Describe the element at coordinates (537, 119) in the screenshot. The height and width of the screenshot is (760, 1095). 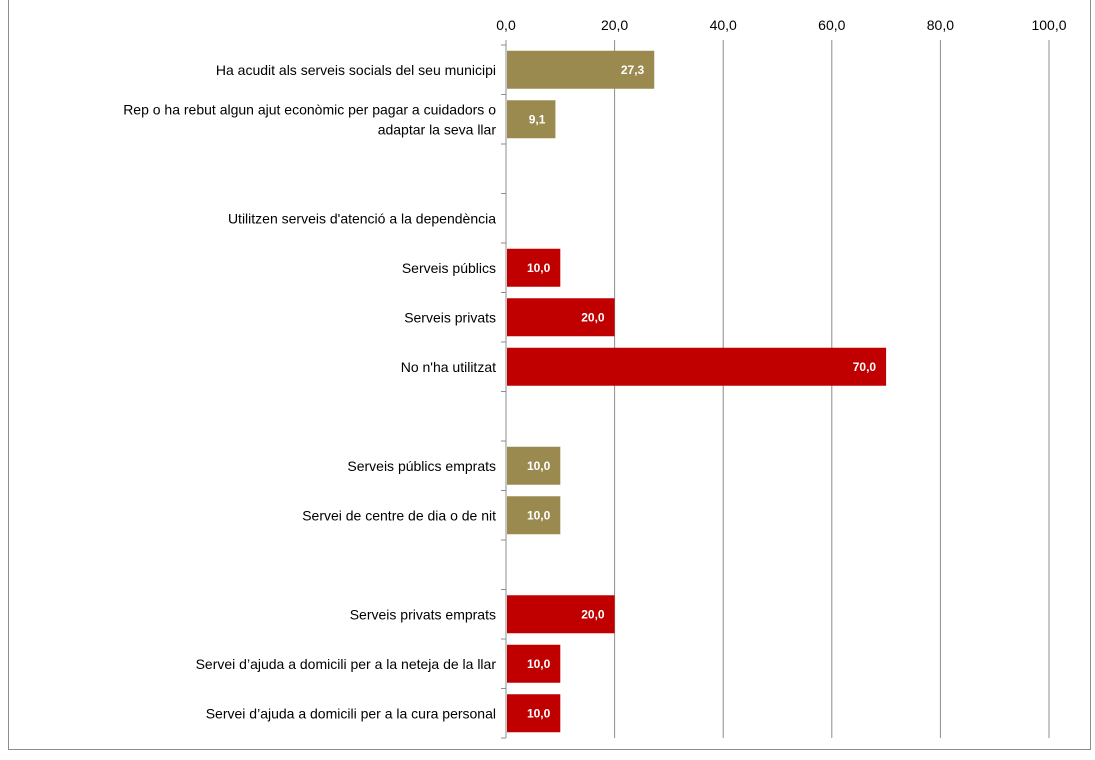
I see `bar-value-label: 9,1` at that location.